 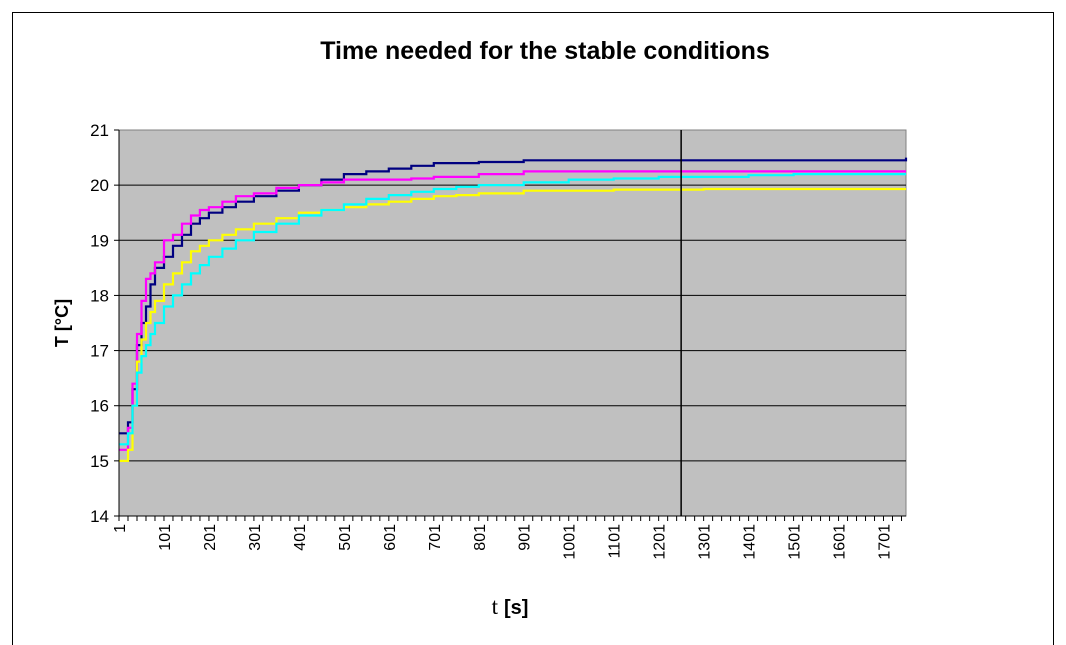 What do you see at coordinates (795, 542) in the screenshot?
I see `x-tick-label-1501: 1501` at bounding box center [795, 542].